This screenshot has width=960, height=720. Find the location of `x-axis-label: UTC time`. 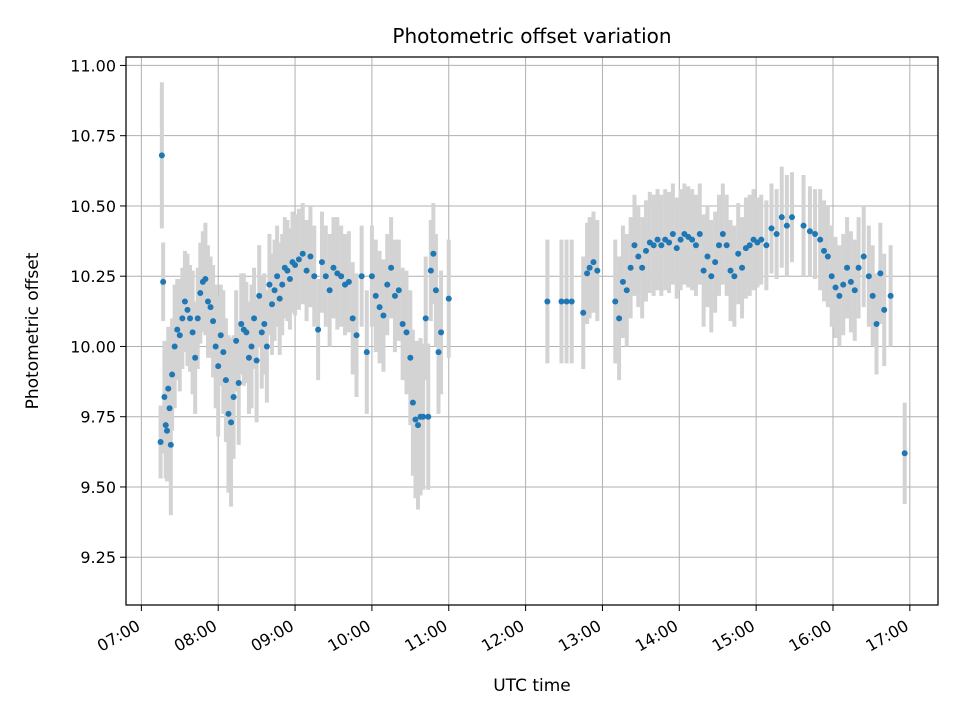

x-axis-label: UTC time is located at coordinates (532, 686).